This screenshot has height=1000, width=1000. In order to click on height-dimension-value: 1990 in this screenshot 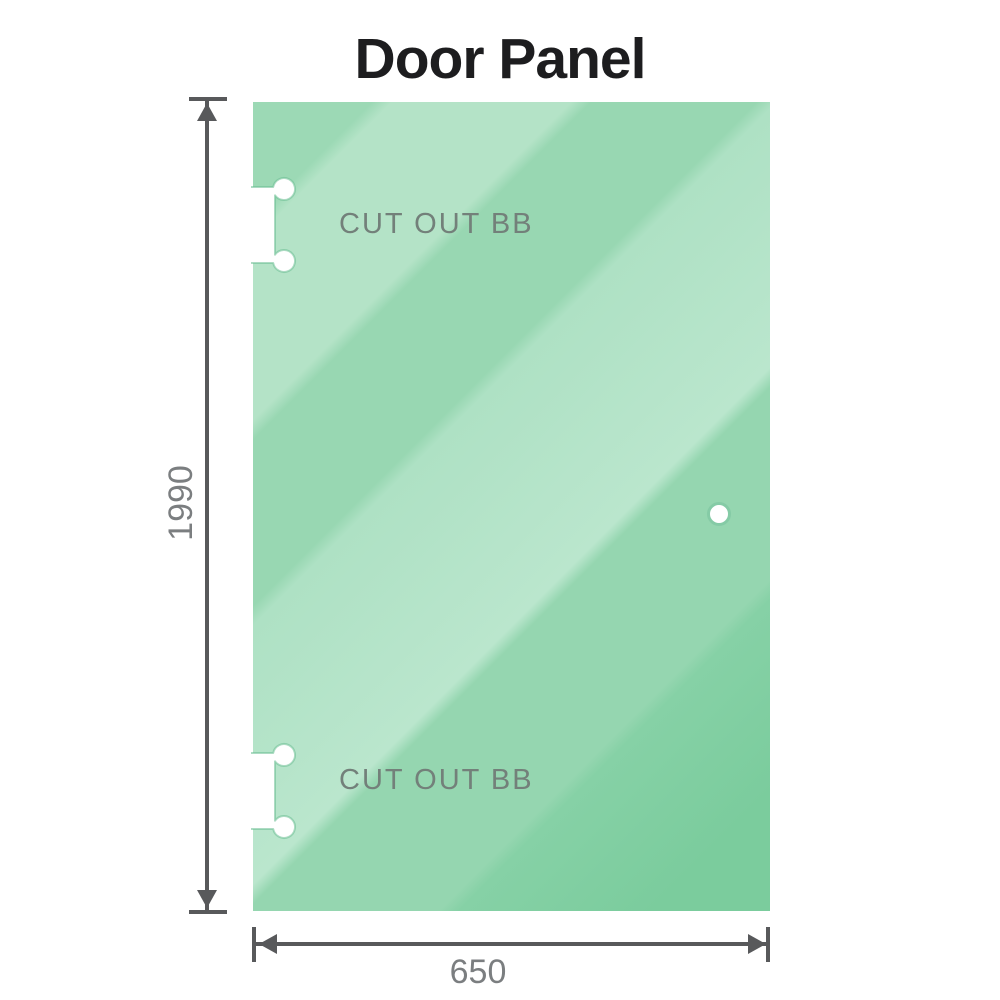, I will do `click(181, 503)`.